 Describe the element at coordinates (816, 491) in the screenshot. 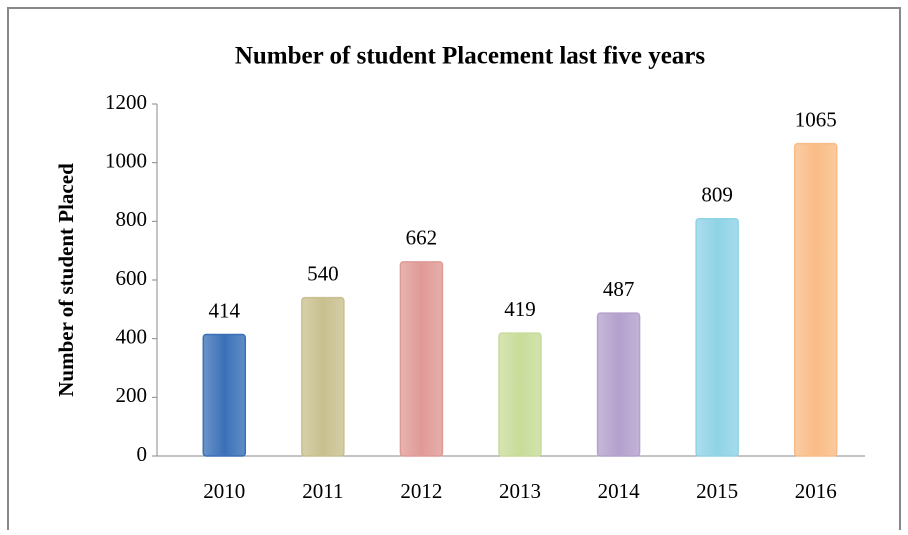

I see `x-tick-label: 2016` at that location.